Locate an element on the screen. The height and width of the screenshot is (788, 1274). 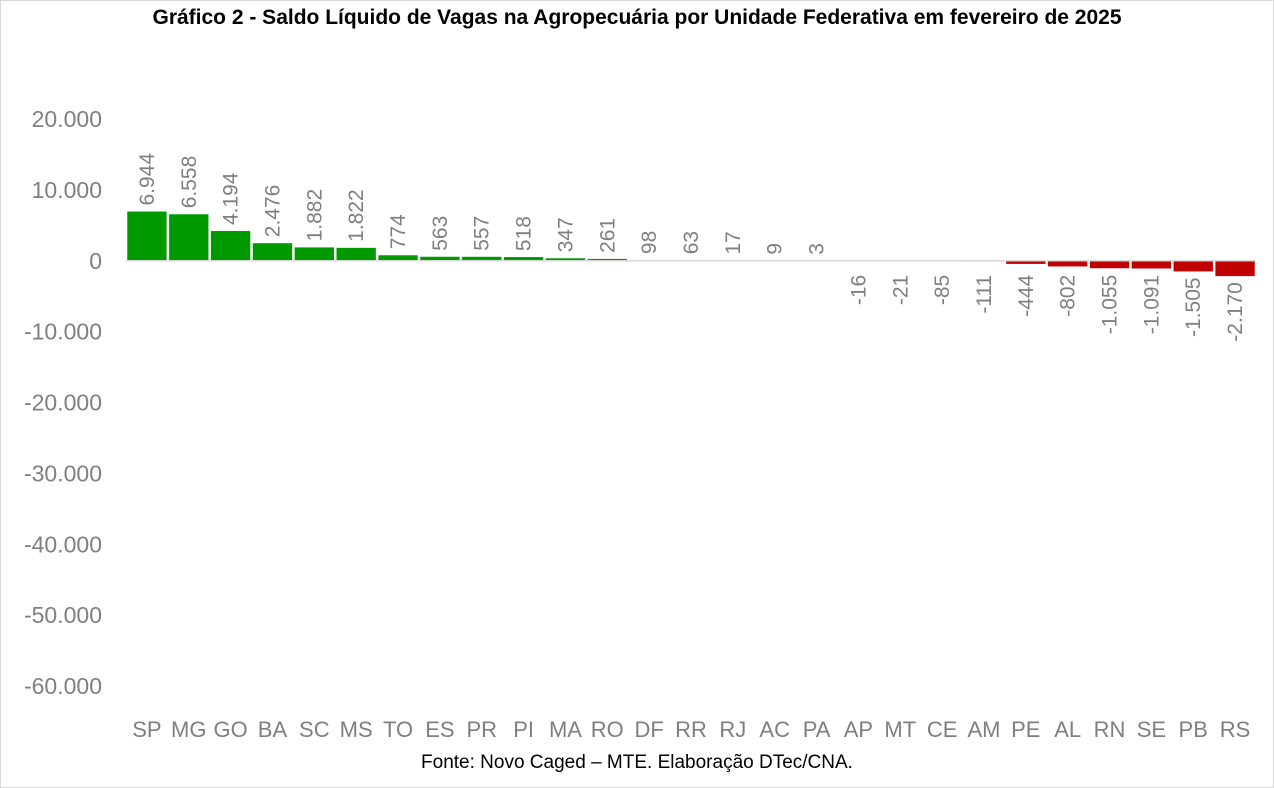
data-label: -111 is located at coordinates (984, 294).